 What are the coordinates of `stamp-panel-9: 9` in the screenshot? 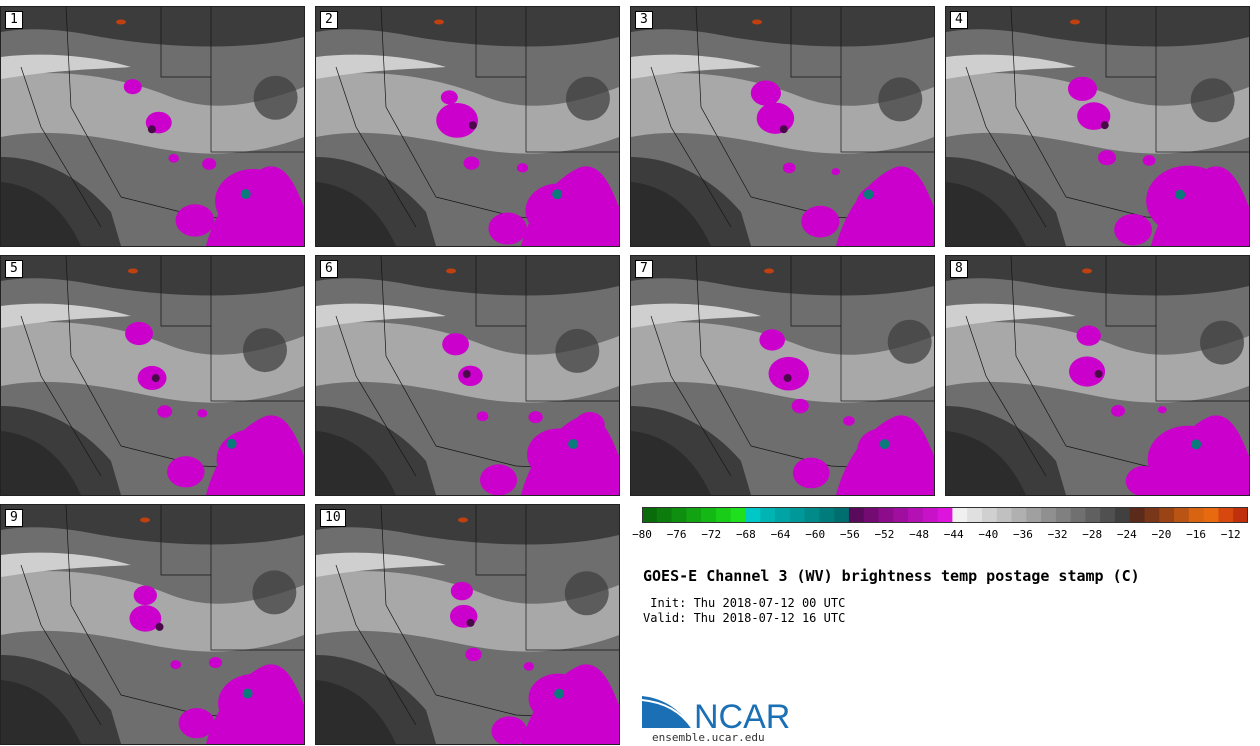 It's located at (152, 624).